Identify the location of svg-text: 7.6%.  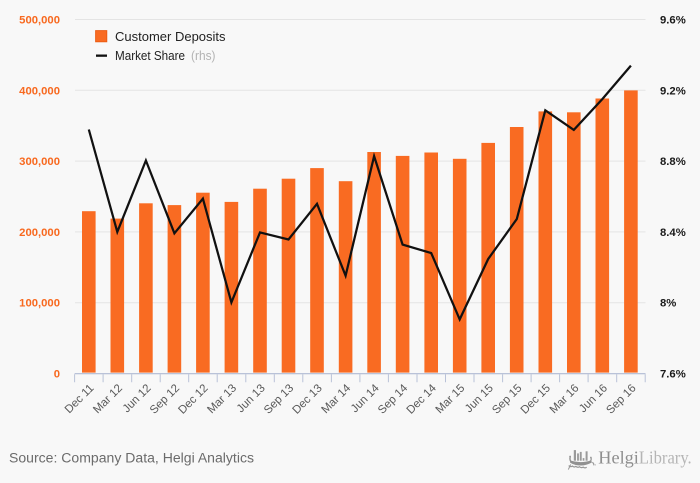
(673, 375).